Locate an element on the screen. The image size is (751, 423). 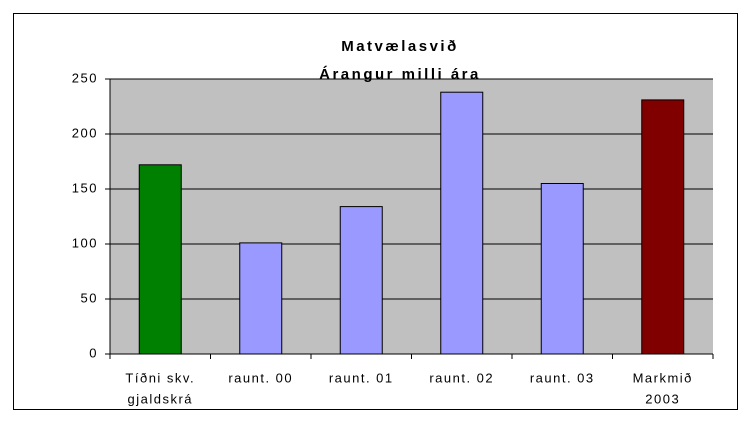
x-tick-label: raunt. 00 is located at coordinates (260, 377).